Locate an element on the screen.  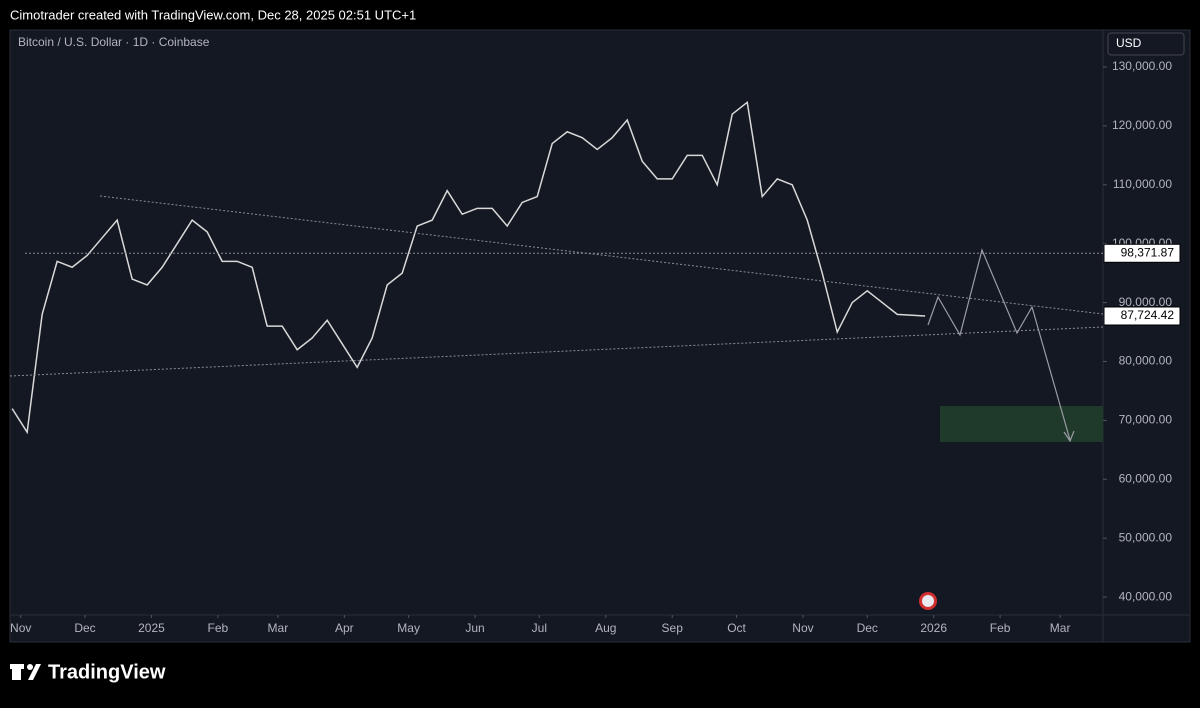
currency: USD is located at coordinates (1129, 43).